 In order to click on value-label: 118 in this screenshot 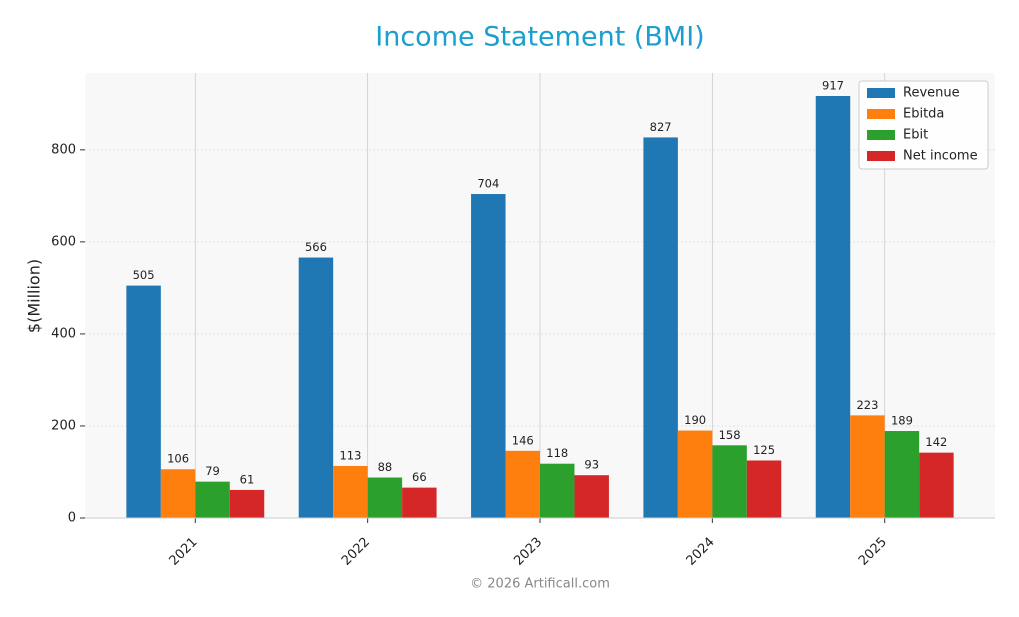, I will do `click(557, 453)`.